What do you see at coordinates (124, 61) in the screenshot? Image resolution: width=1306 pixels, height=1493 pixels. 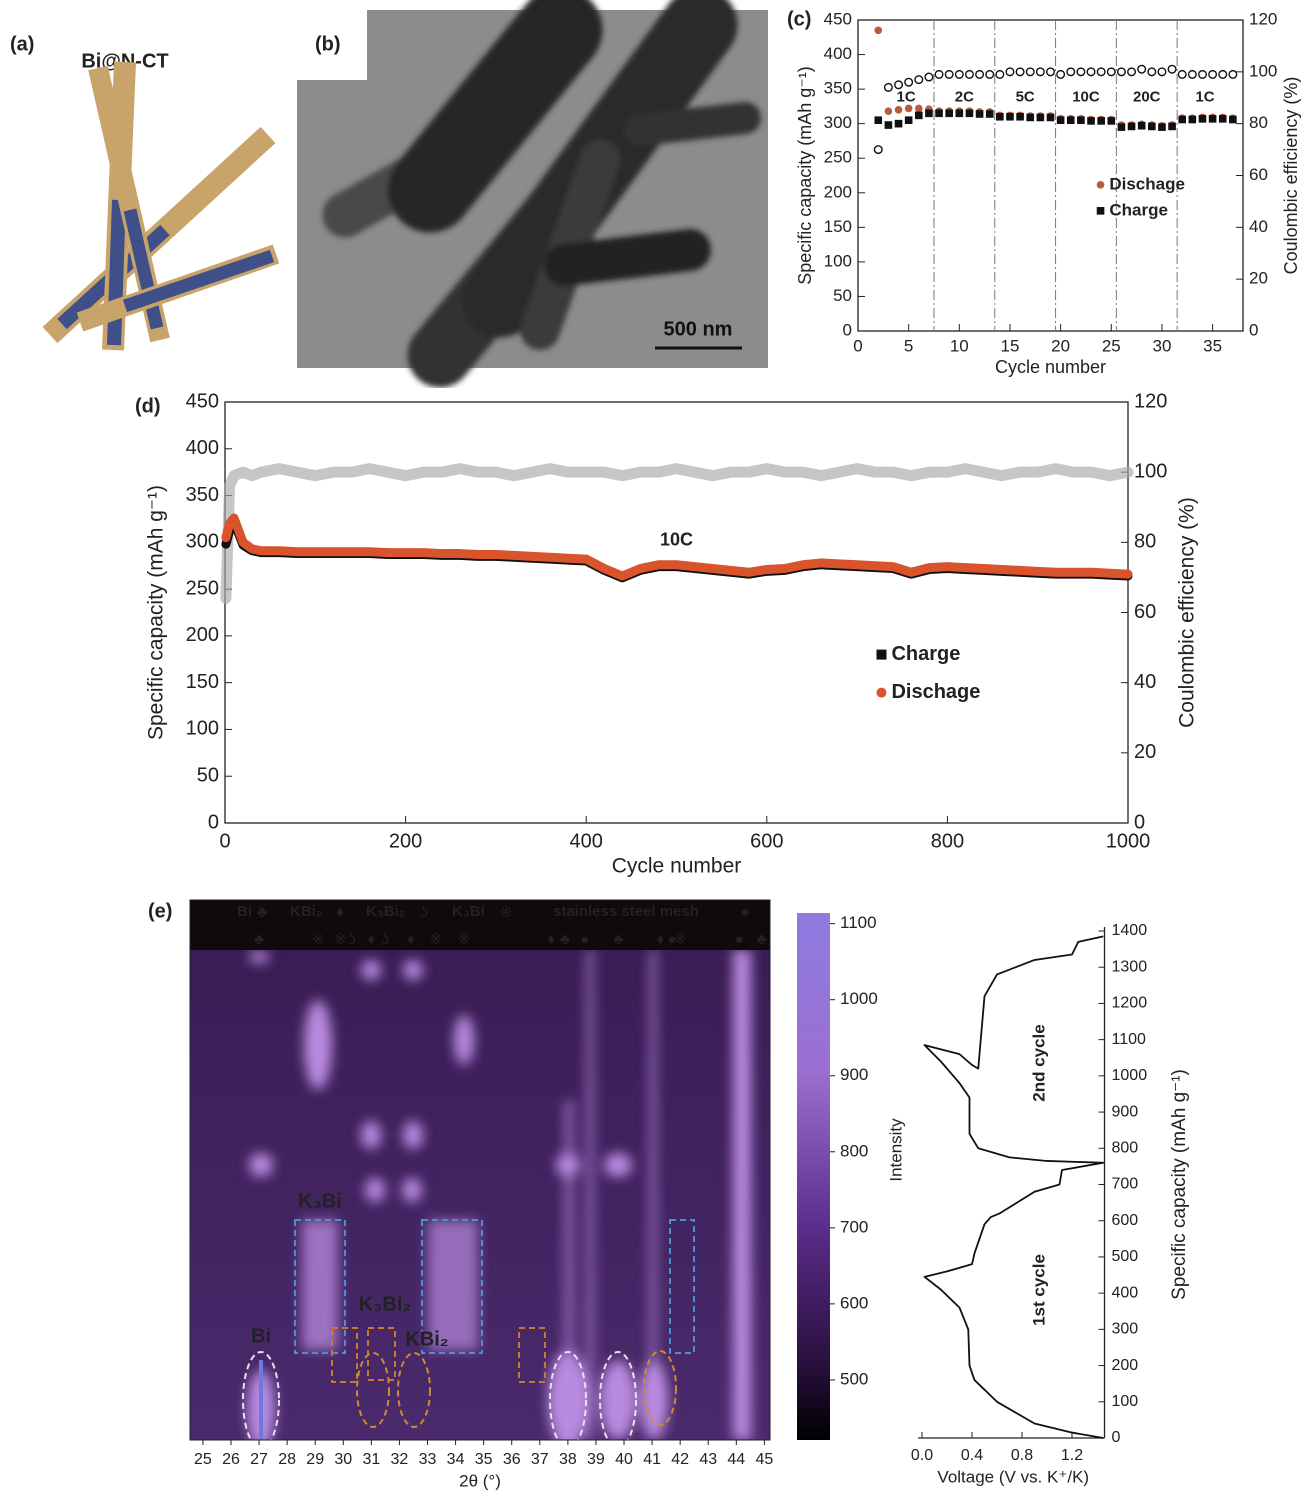 I see `panel-title: Bi@N-CT` at bounding box center [124, 61].